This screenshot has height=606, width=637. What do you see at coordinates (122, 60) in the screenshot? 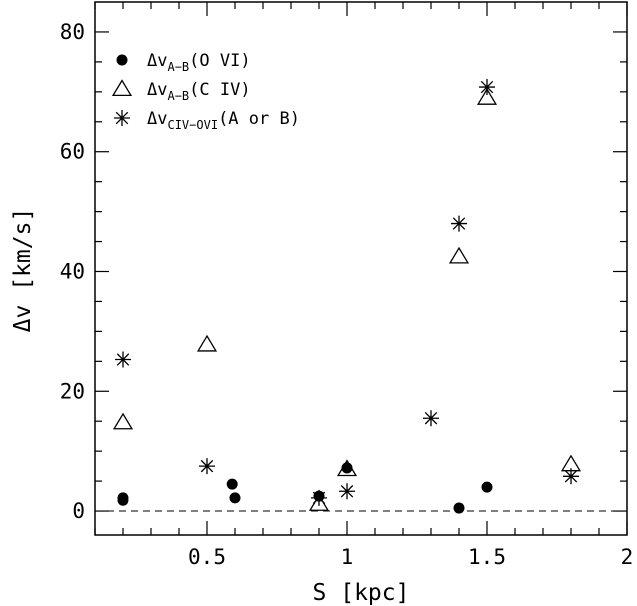
I see `legend-item-ovi-marker` at bounding box center [122, 60].